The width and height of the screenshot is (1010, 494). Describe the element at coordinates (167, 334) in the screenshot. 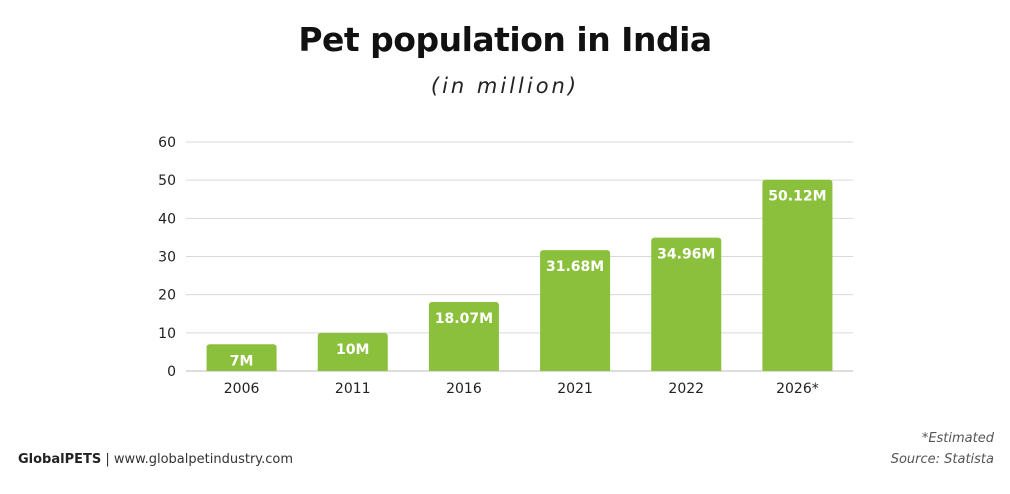

I see `y-tick-label-10: 10` at that location.